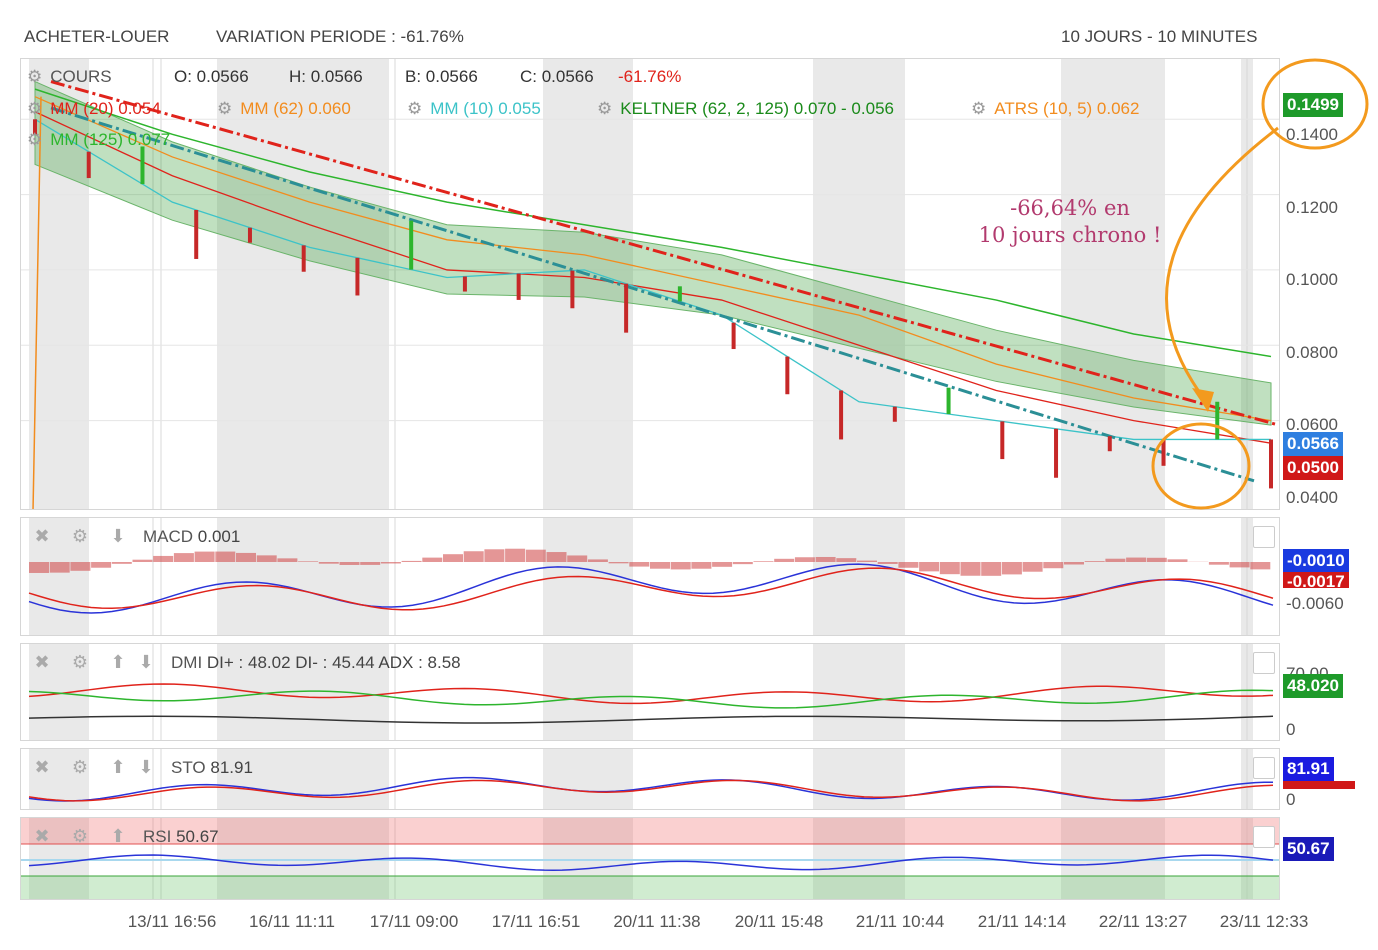 This screenshot has width=1378, height=950. I want to click on y-tick-label: 0.0400, so click(1312, 497).